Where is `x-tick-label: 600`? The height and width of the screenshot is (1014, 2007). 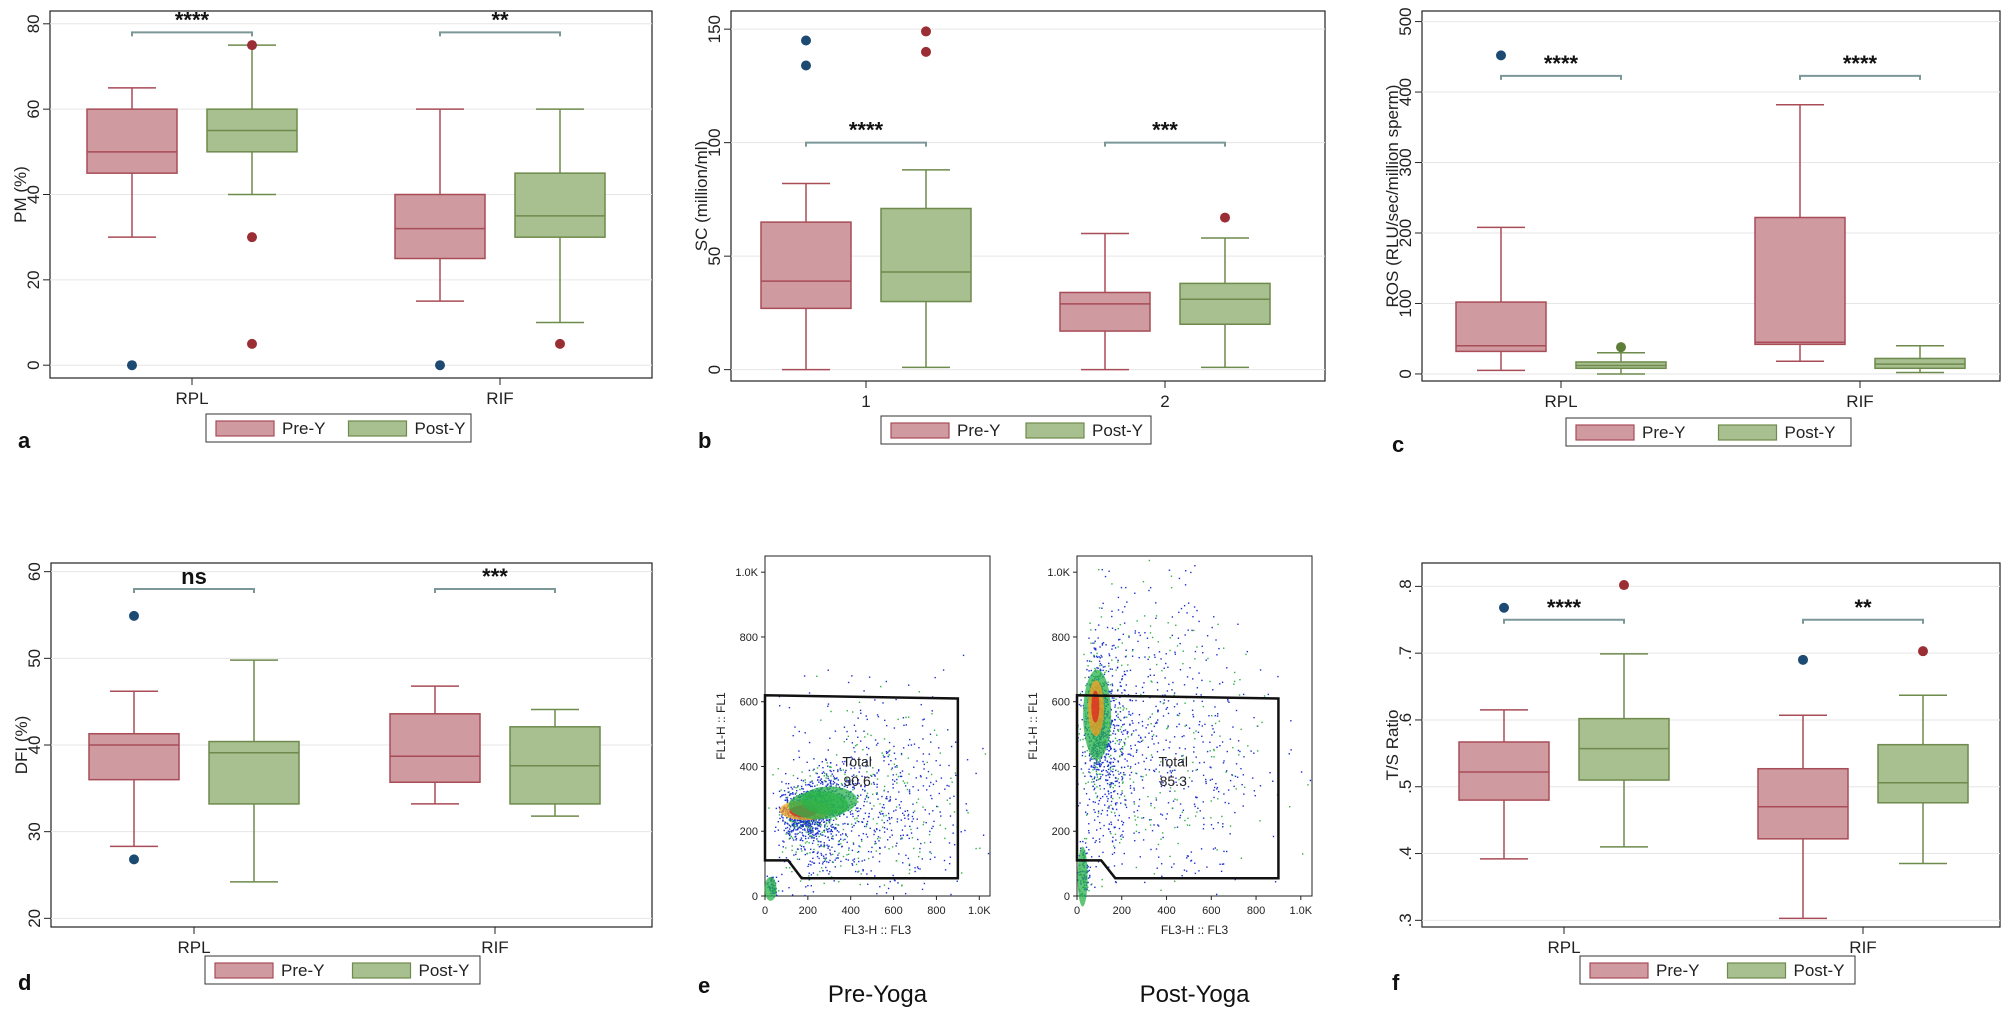
x-tick-label: 600 is located at coordinates (1211, 911).